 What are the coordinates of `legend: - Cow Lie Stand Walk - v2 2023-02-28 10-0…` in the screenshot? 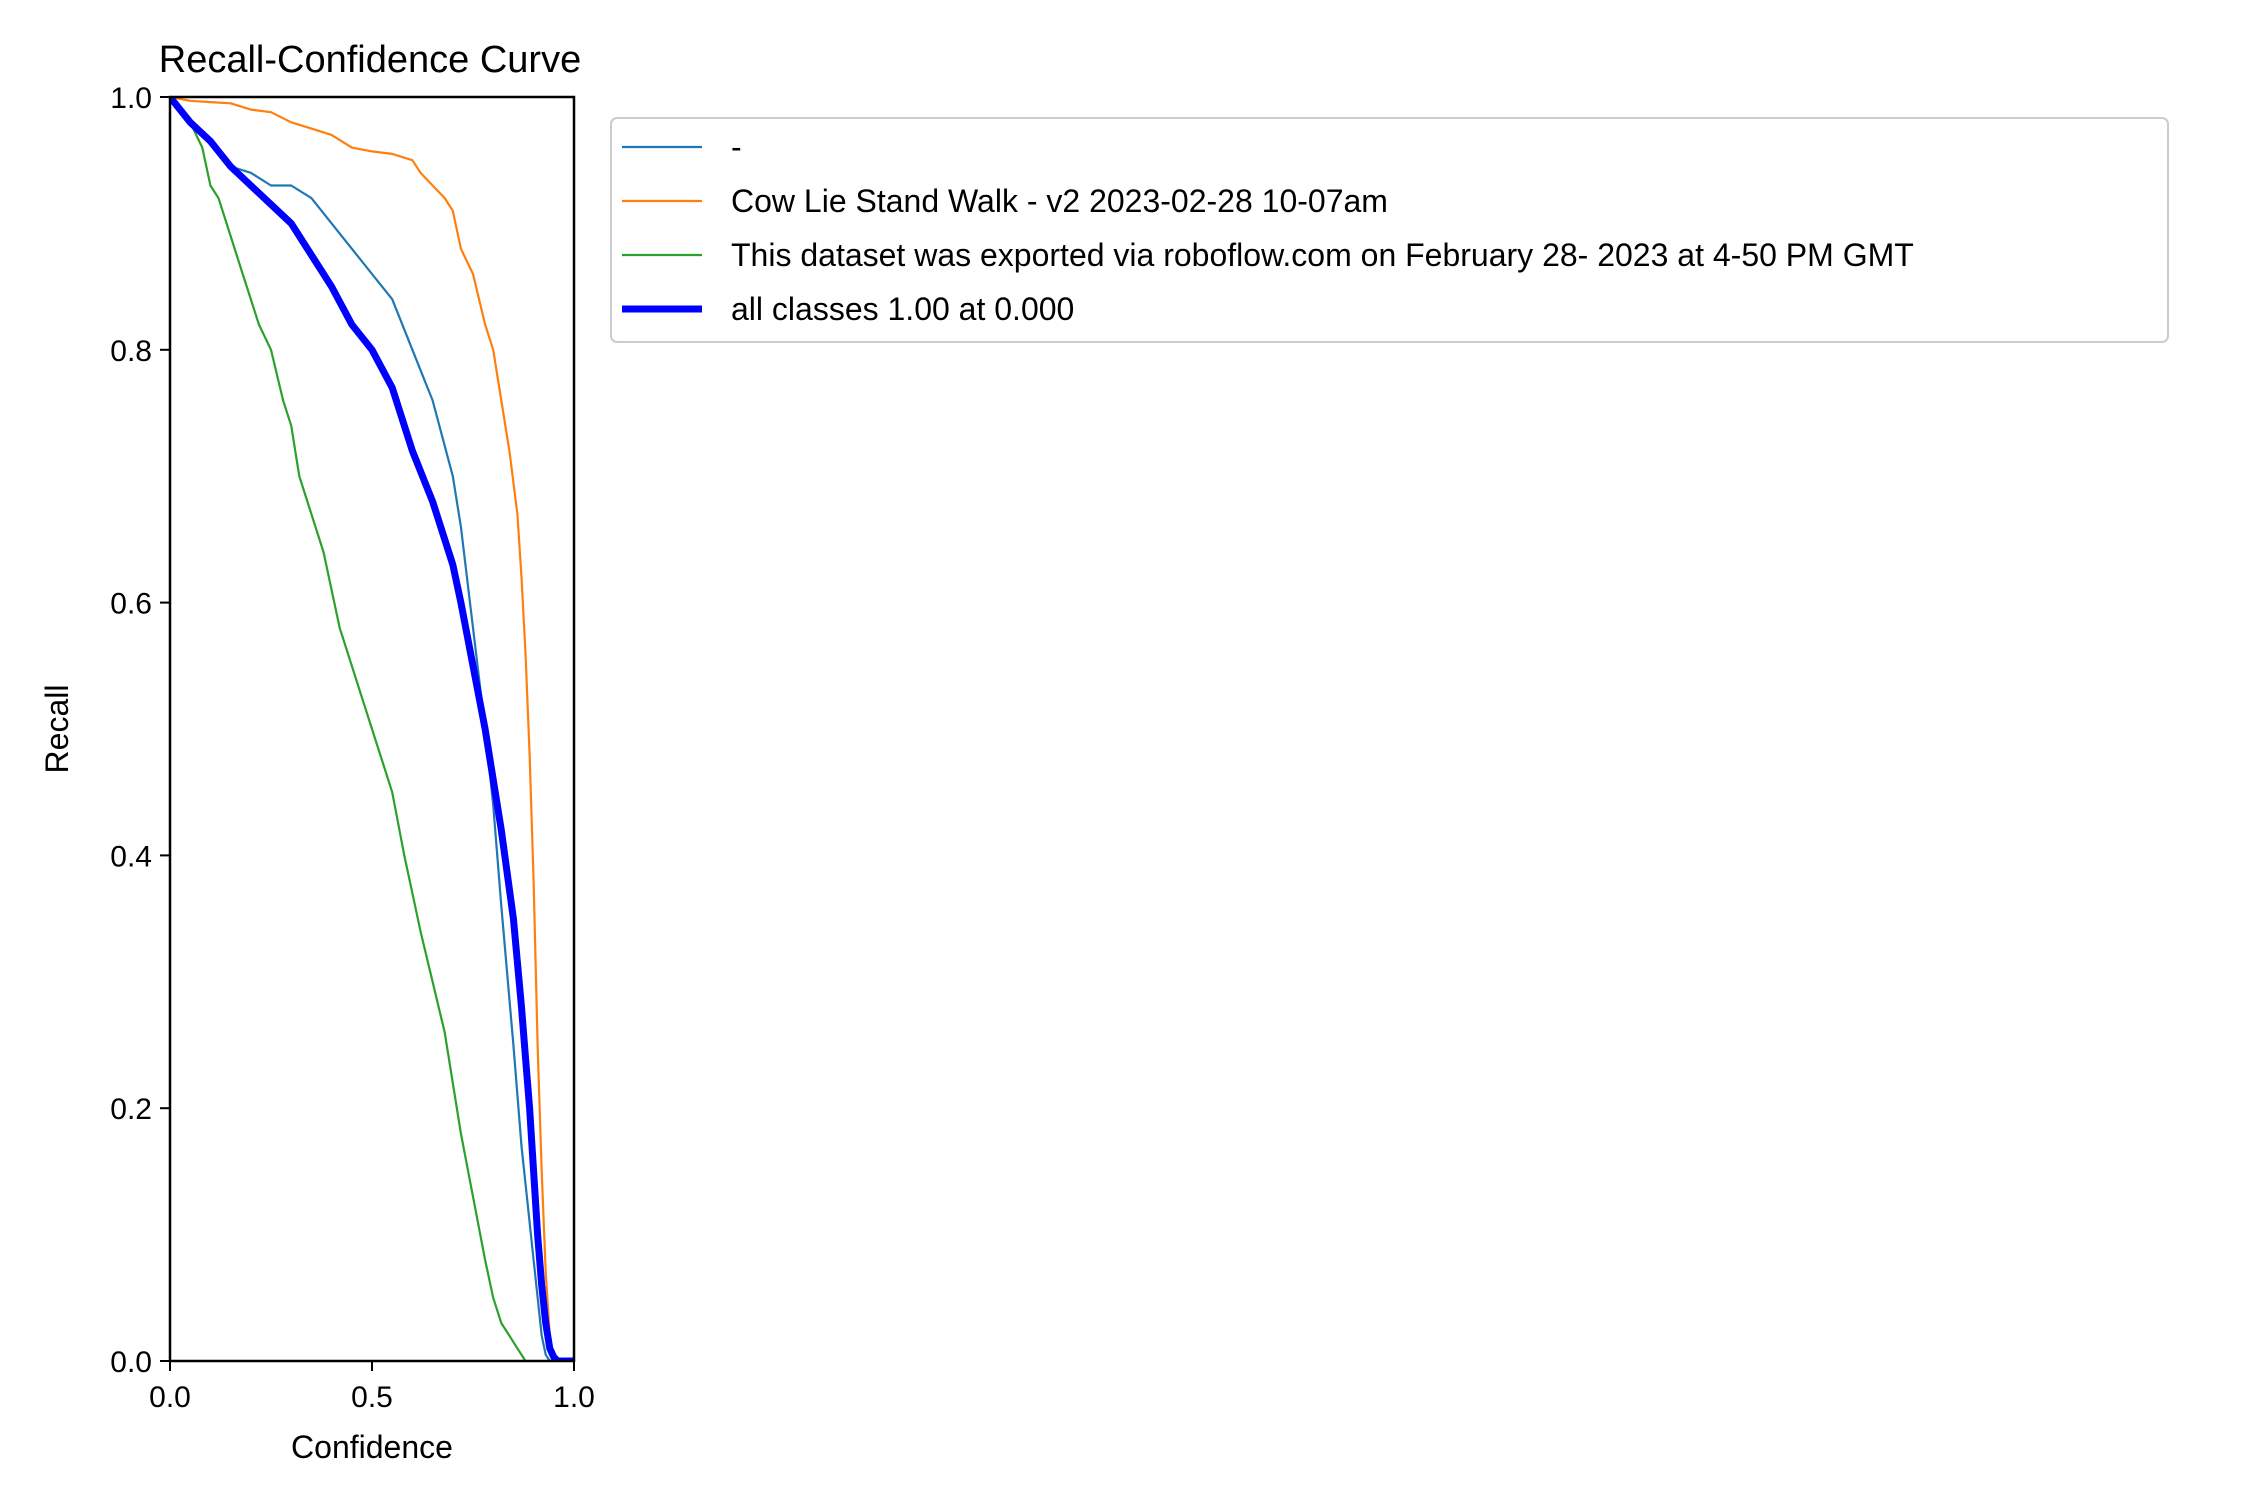 It's located at (1389, 230).